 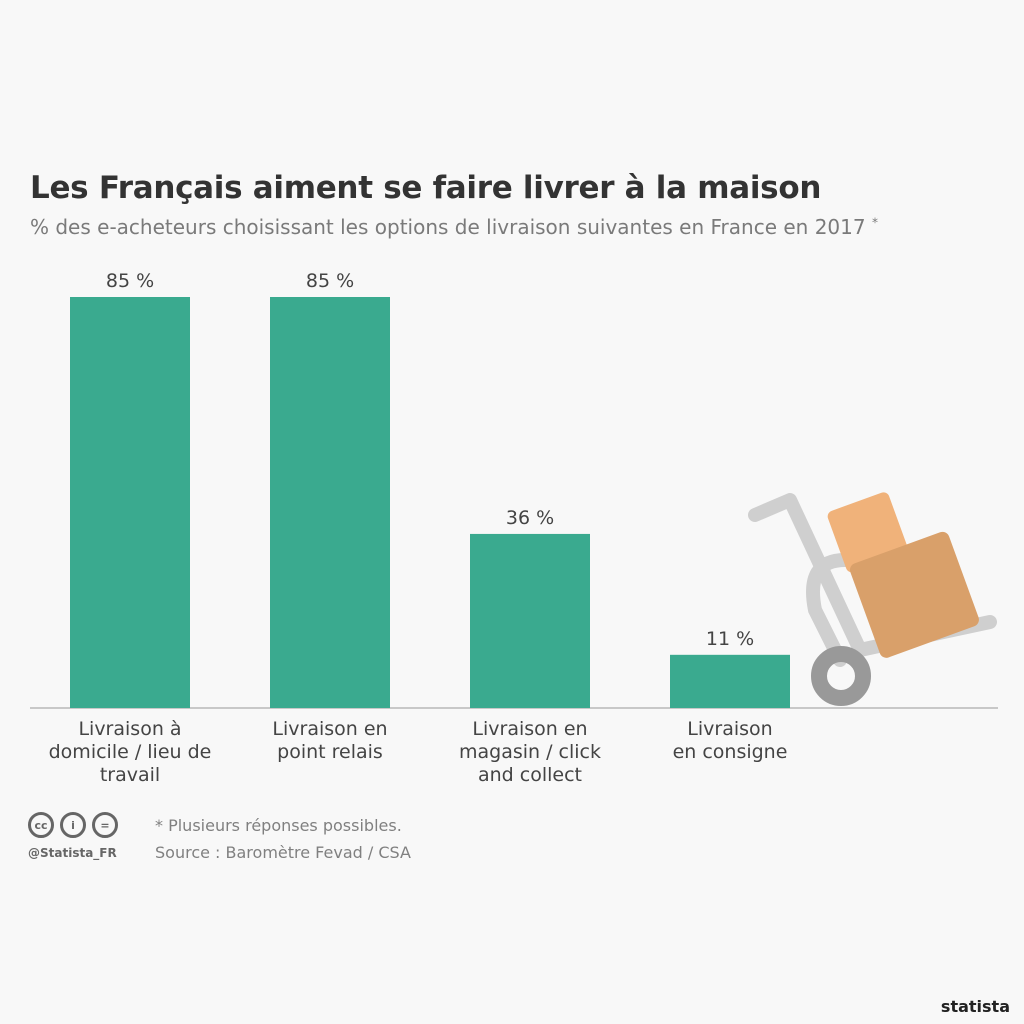 I want to click on category-label-line: point relais, so click(x=330, y=752).